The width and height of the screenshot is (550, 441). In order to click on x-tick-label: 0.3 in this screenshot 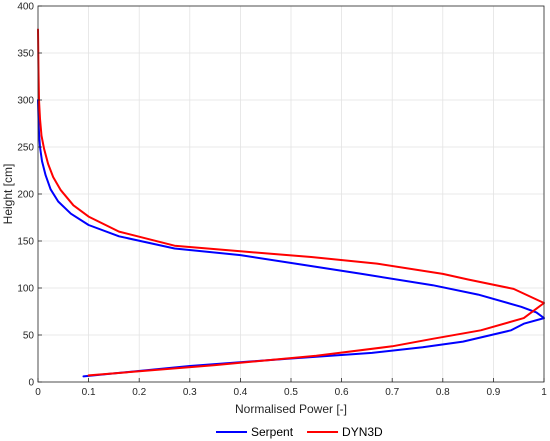, I will do `click(190, 392)`.